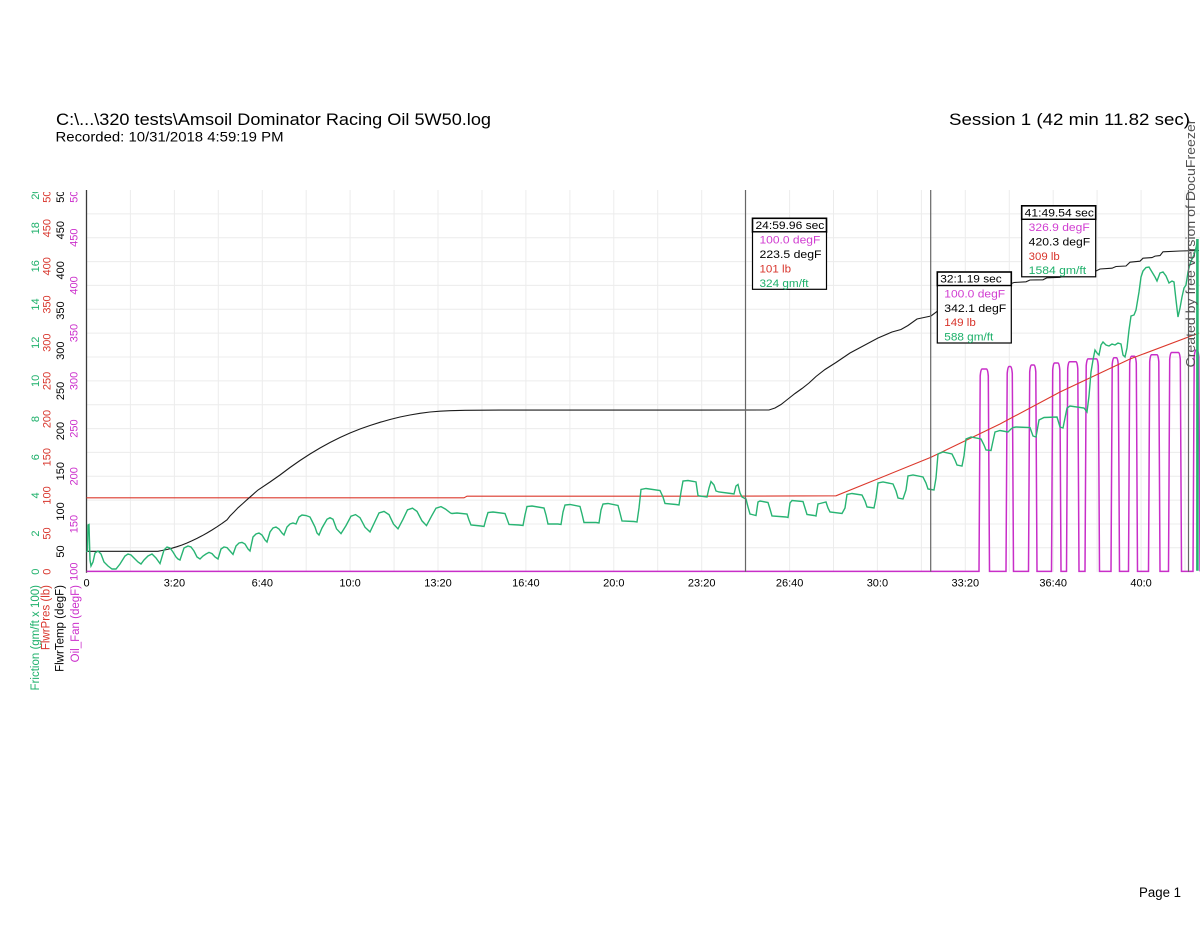 This screenshot has height=927, width=1200. Describe the element at coordinates (1140, 584) in the screenshot. I see `svg-text: 40:0` at that location.